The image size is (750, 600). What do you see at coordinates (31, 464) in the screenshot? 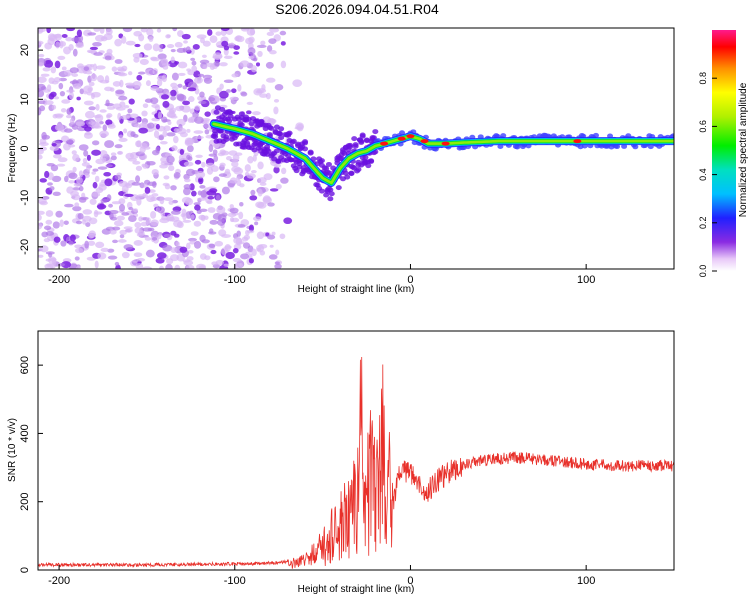
I see `snr-y-ticks: 0 200 400 600` at bounding box center [31, 464].